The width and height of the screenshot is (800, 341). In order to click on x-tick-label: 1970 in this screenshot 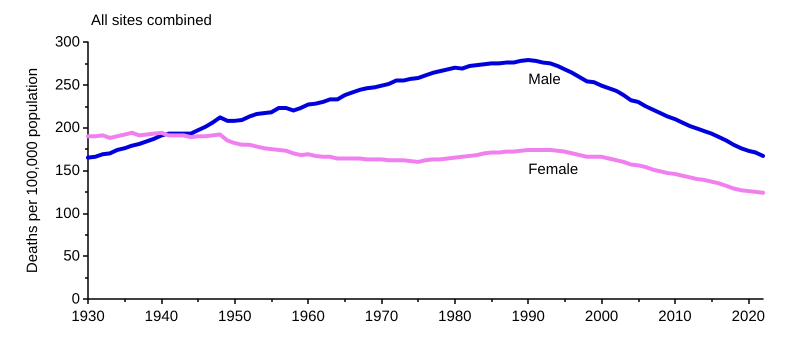, I will do `click(381, 316)`.